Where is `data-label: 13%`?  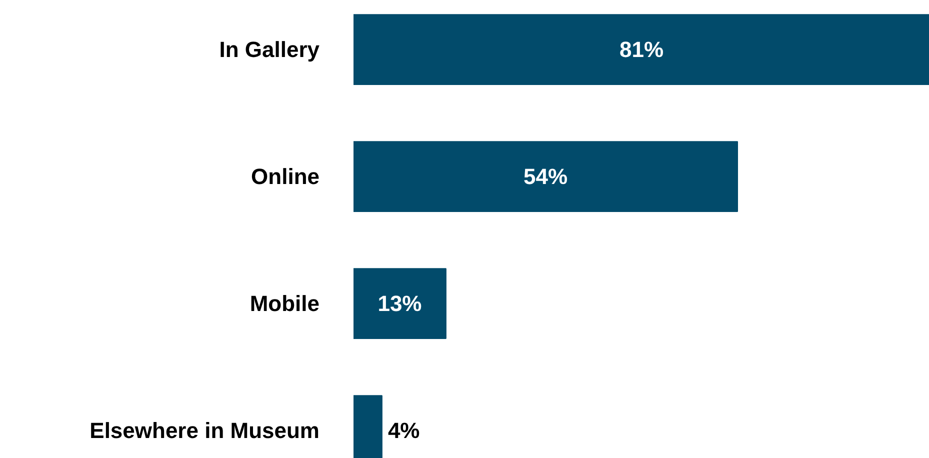 data-label: 13% is located at coordinates (400, 303).